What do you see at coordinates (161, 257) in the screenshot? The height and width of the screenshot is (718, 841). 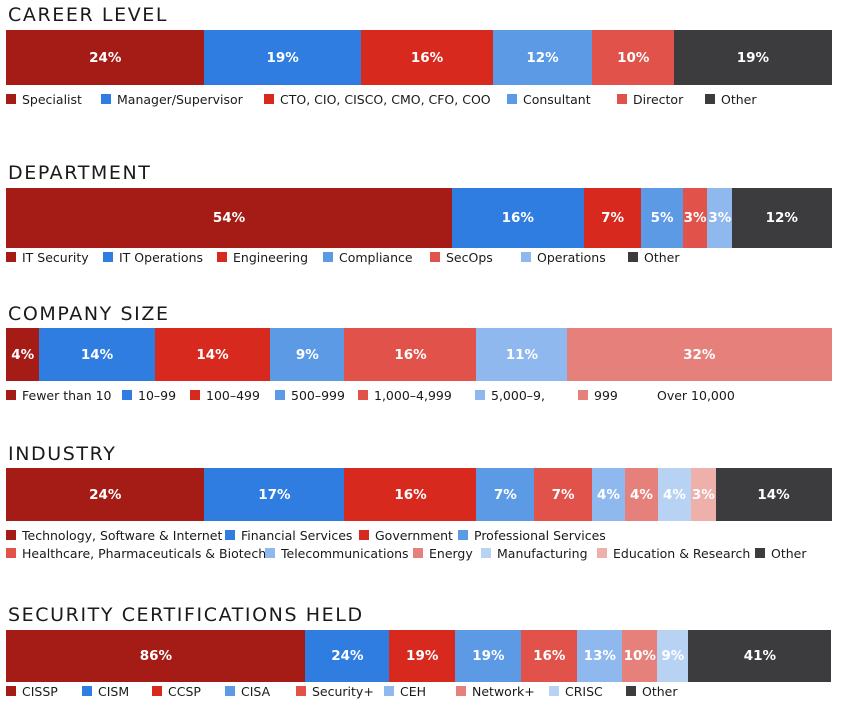 I see `legend-label: IT Operations` at bounding box center [161, 257].